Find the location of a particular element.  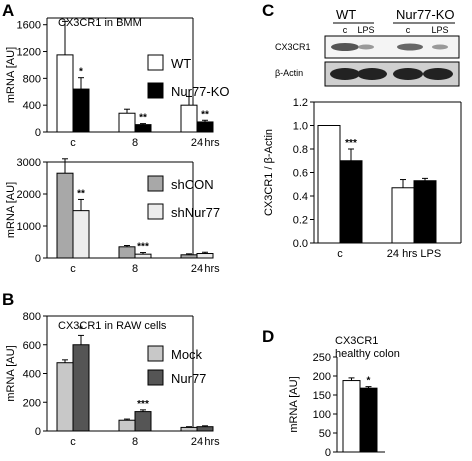

band-cx3cr1-wt-lps is located at coordinates (366, 47).